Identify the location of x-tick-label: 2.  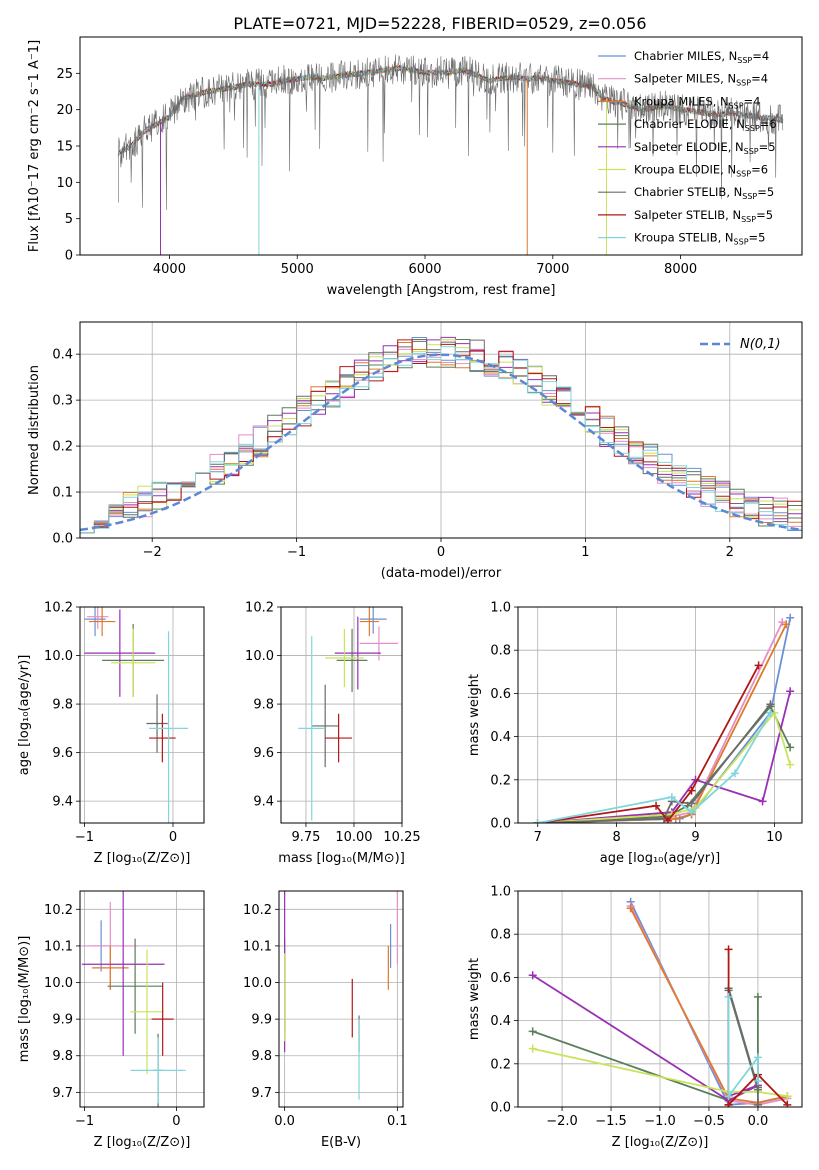
(730, 552).